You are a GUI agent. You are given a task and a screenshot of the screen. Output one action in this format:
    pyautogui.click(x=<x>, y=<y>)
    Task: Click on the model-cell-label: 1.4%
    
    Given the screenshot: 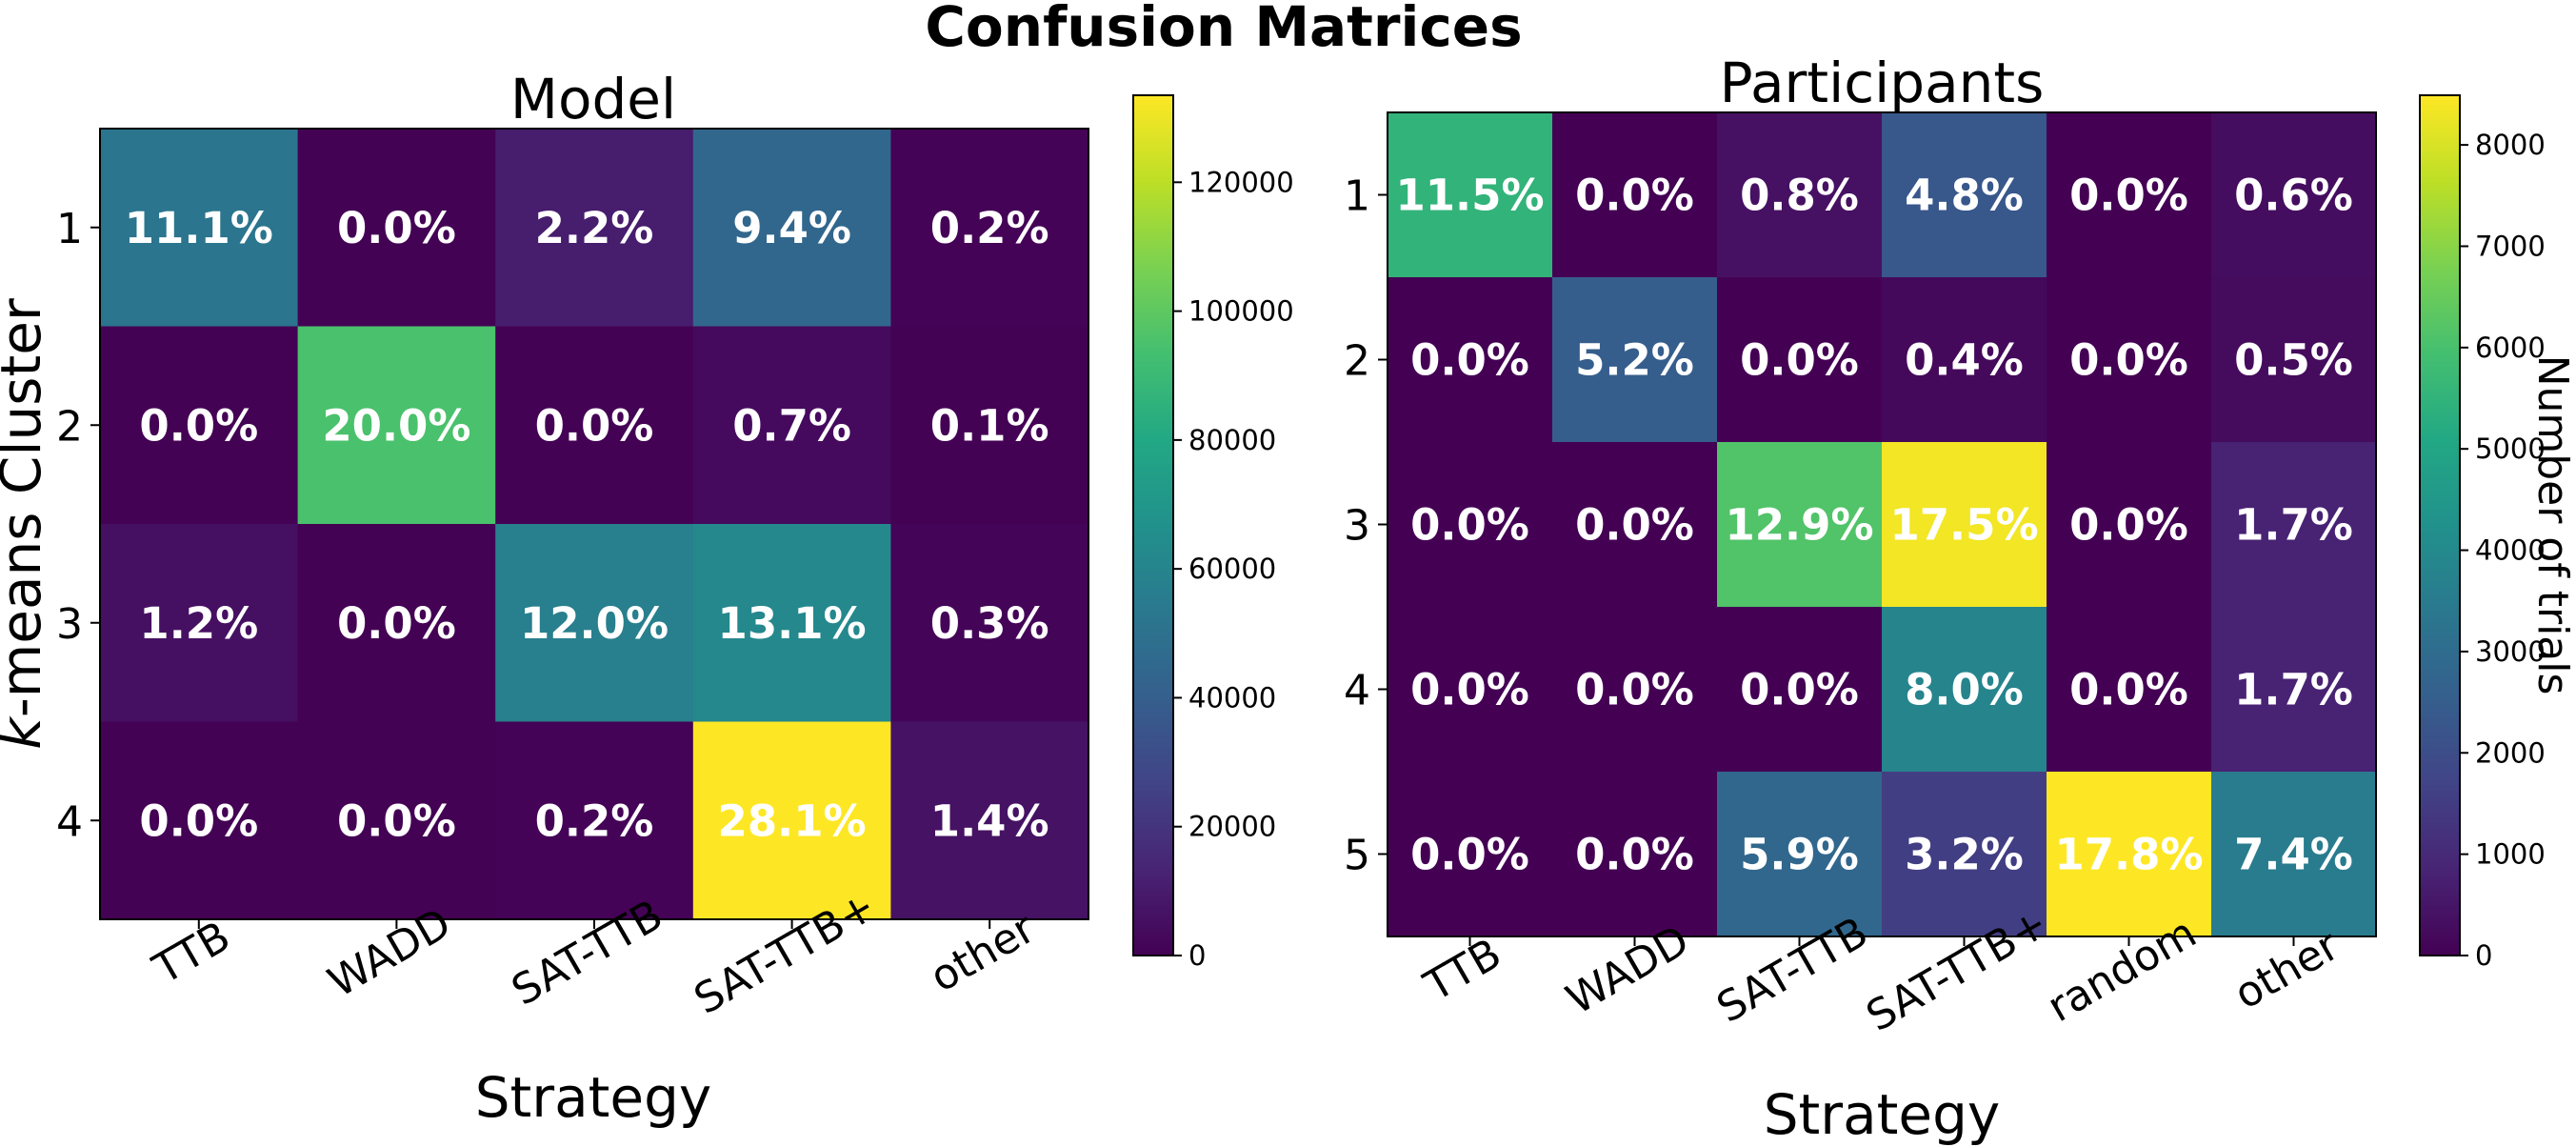 What is the action you would take?
    pyautogui.click(x=989, y=820)
    